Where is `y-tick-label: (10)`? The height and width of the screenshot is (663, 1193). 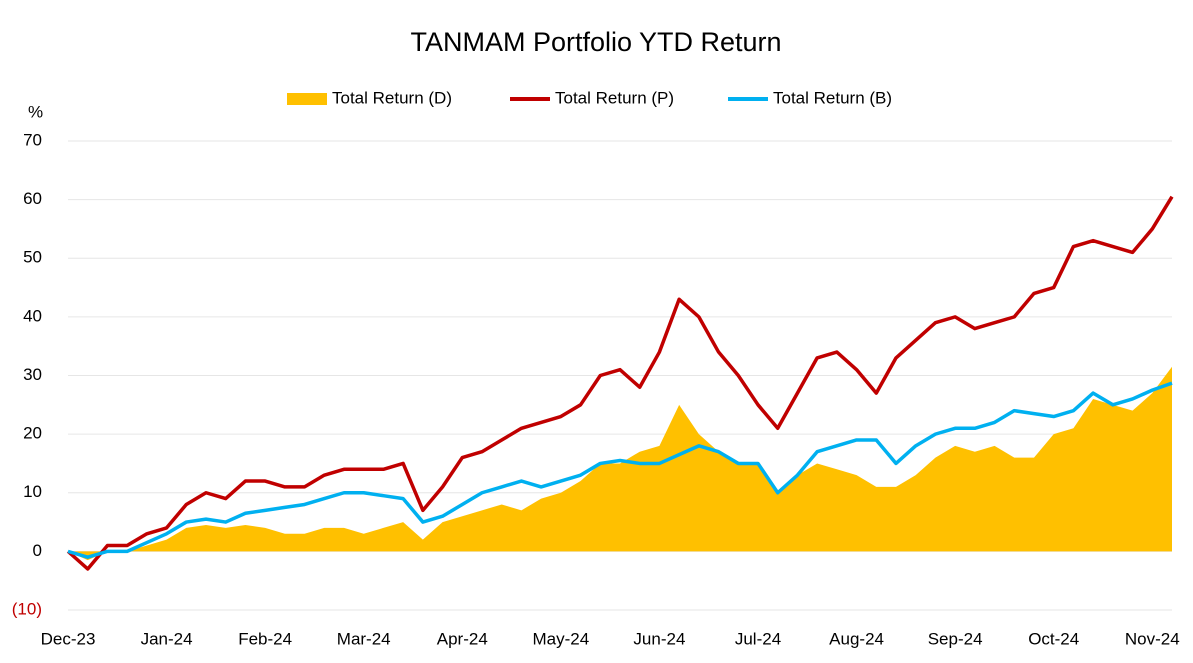
y-tick-label: (10) is located at coordinates (27, 608).